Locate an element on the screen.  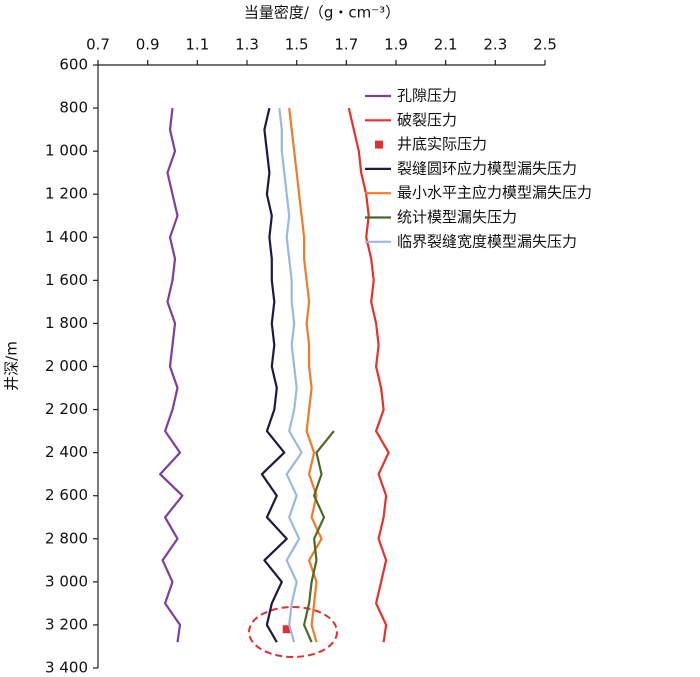
x-tick-label: 0.7 is located at coordinates (98, 45).